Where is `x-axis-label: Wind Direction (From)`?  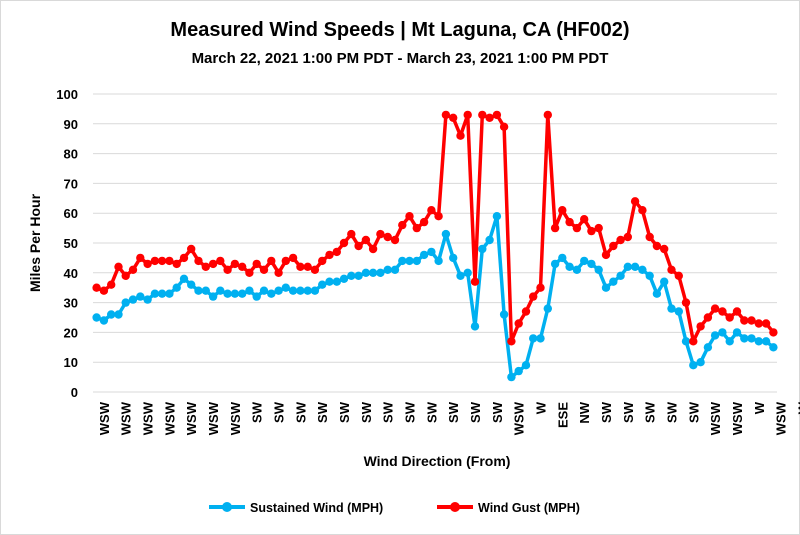
x-axis-label: Wind Direction (From) is located at coordinates (437, 461).